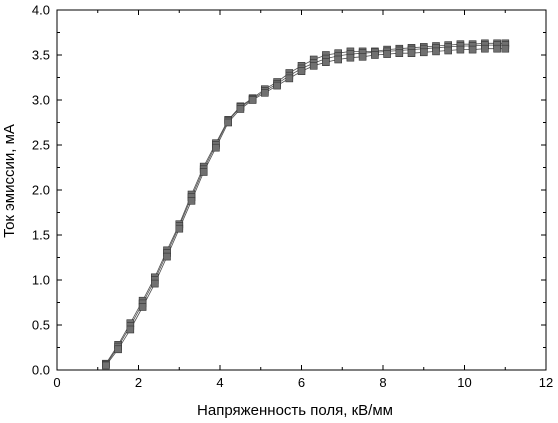 The height and width of the screenshot is (423, 558). I want to click on y-tick-label: 3.5, so click(41, 55).